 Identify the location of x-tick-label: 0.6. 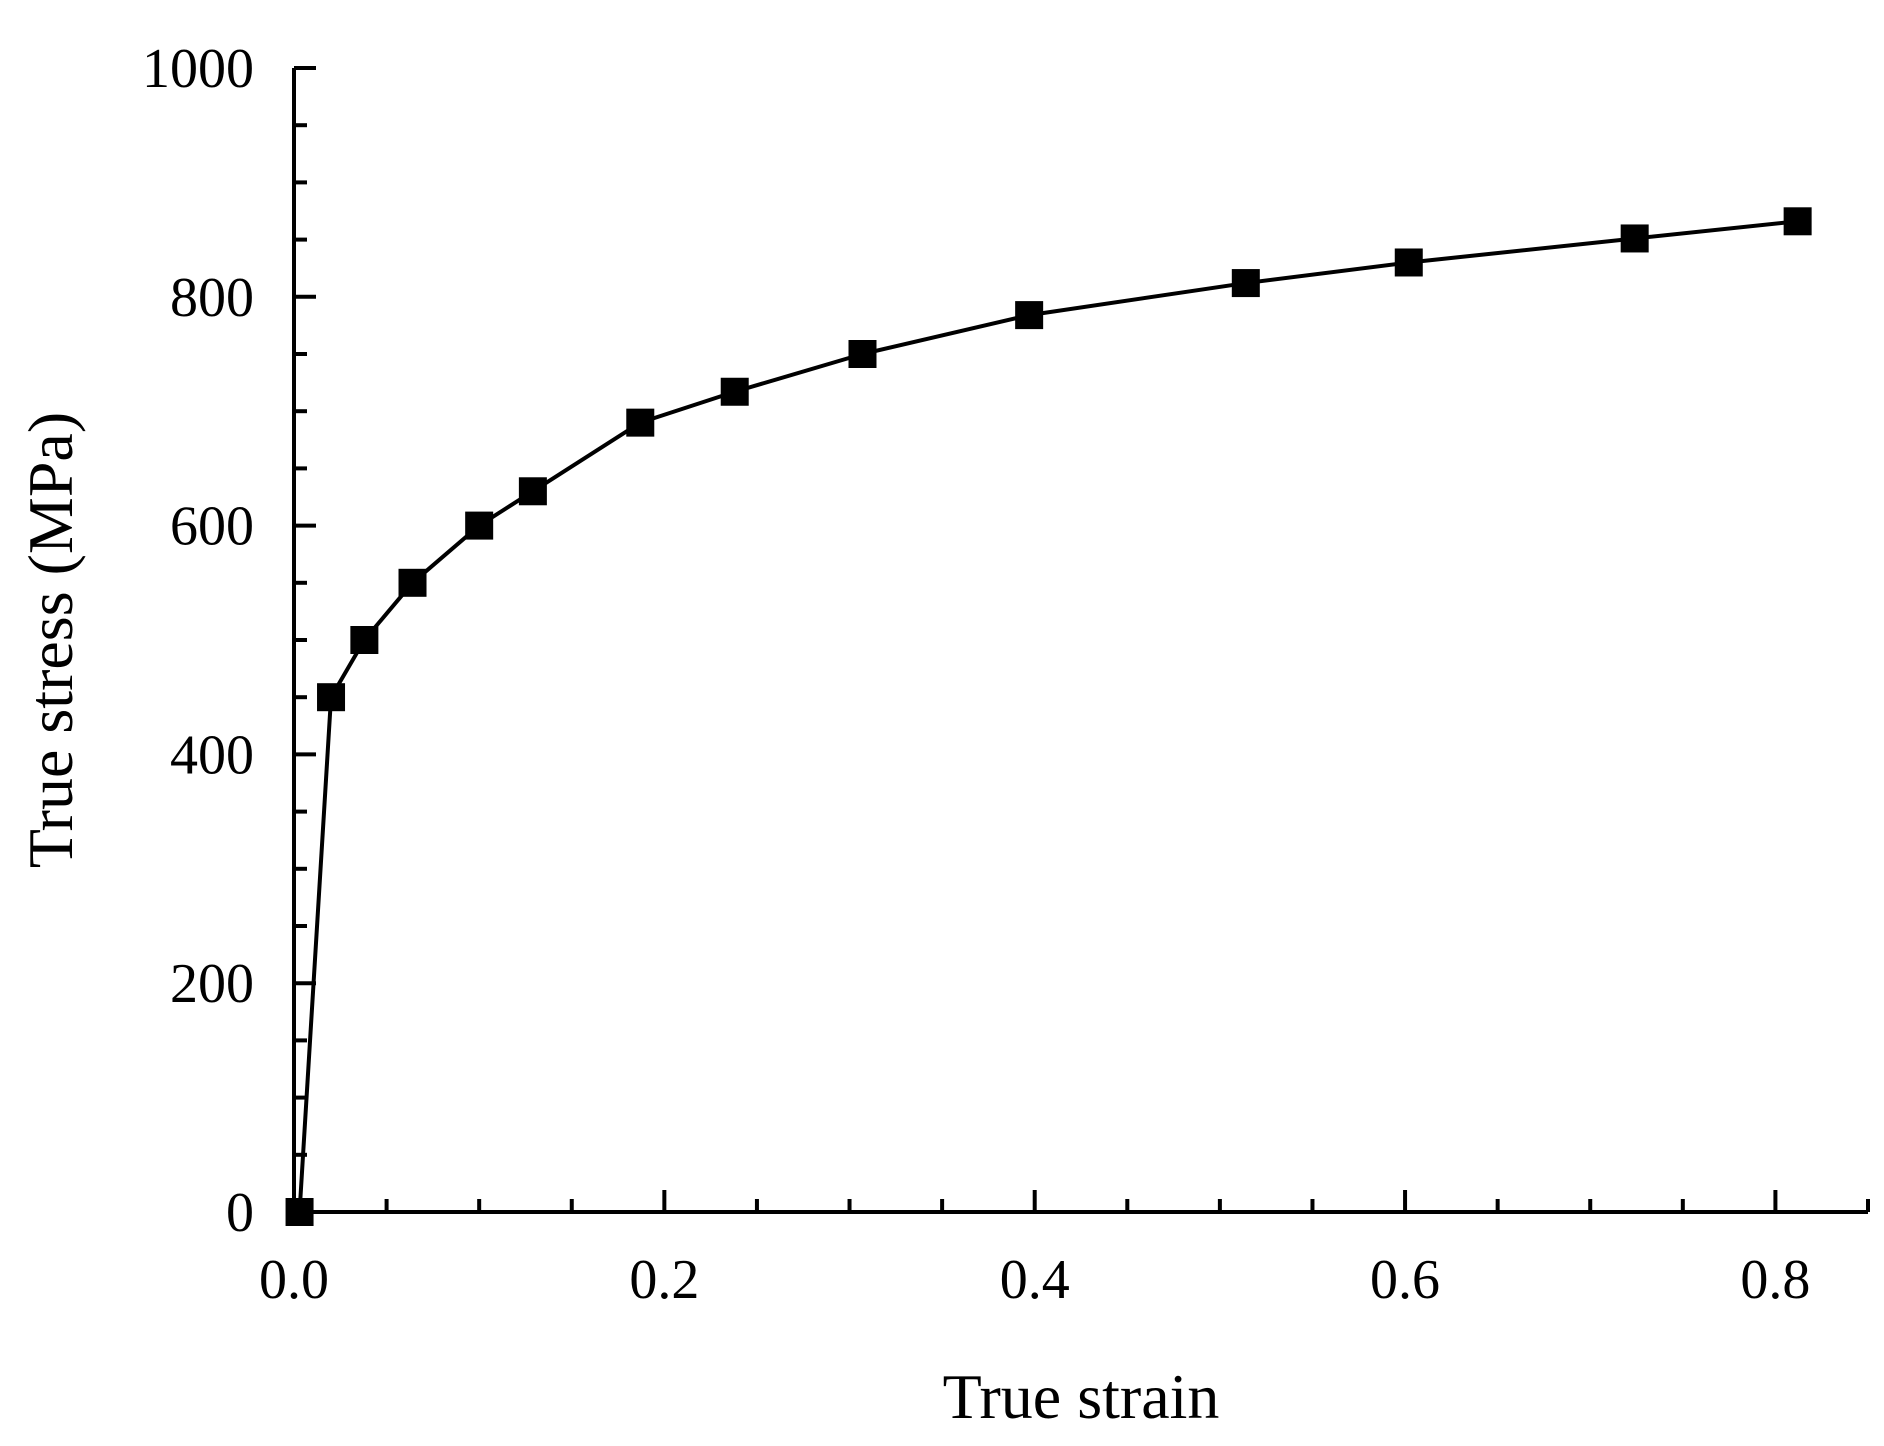
(1405, 1280).